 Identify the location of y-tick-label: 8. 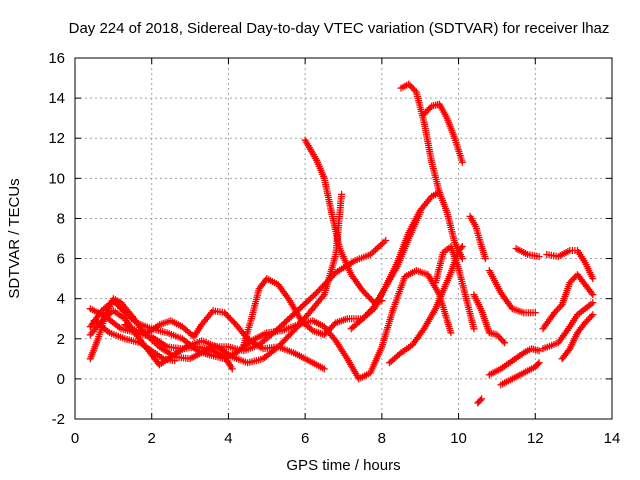
(61, 218).